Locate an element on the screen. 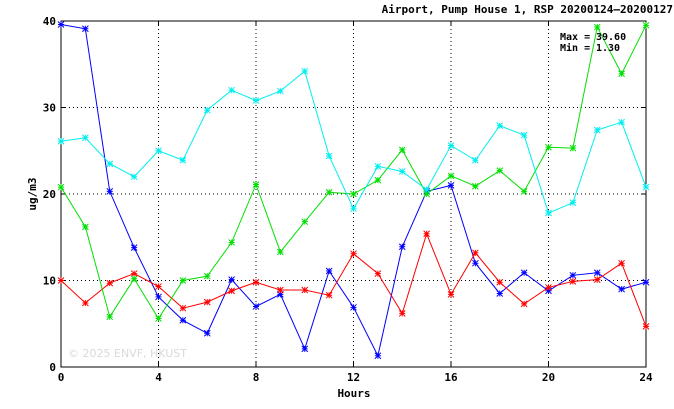 The image size is (674, 409). max-label: Max = is located at coordinates (575, 37).